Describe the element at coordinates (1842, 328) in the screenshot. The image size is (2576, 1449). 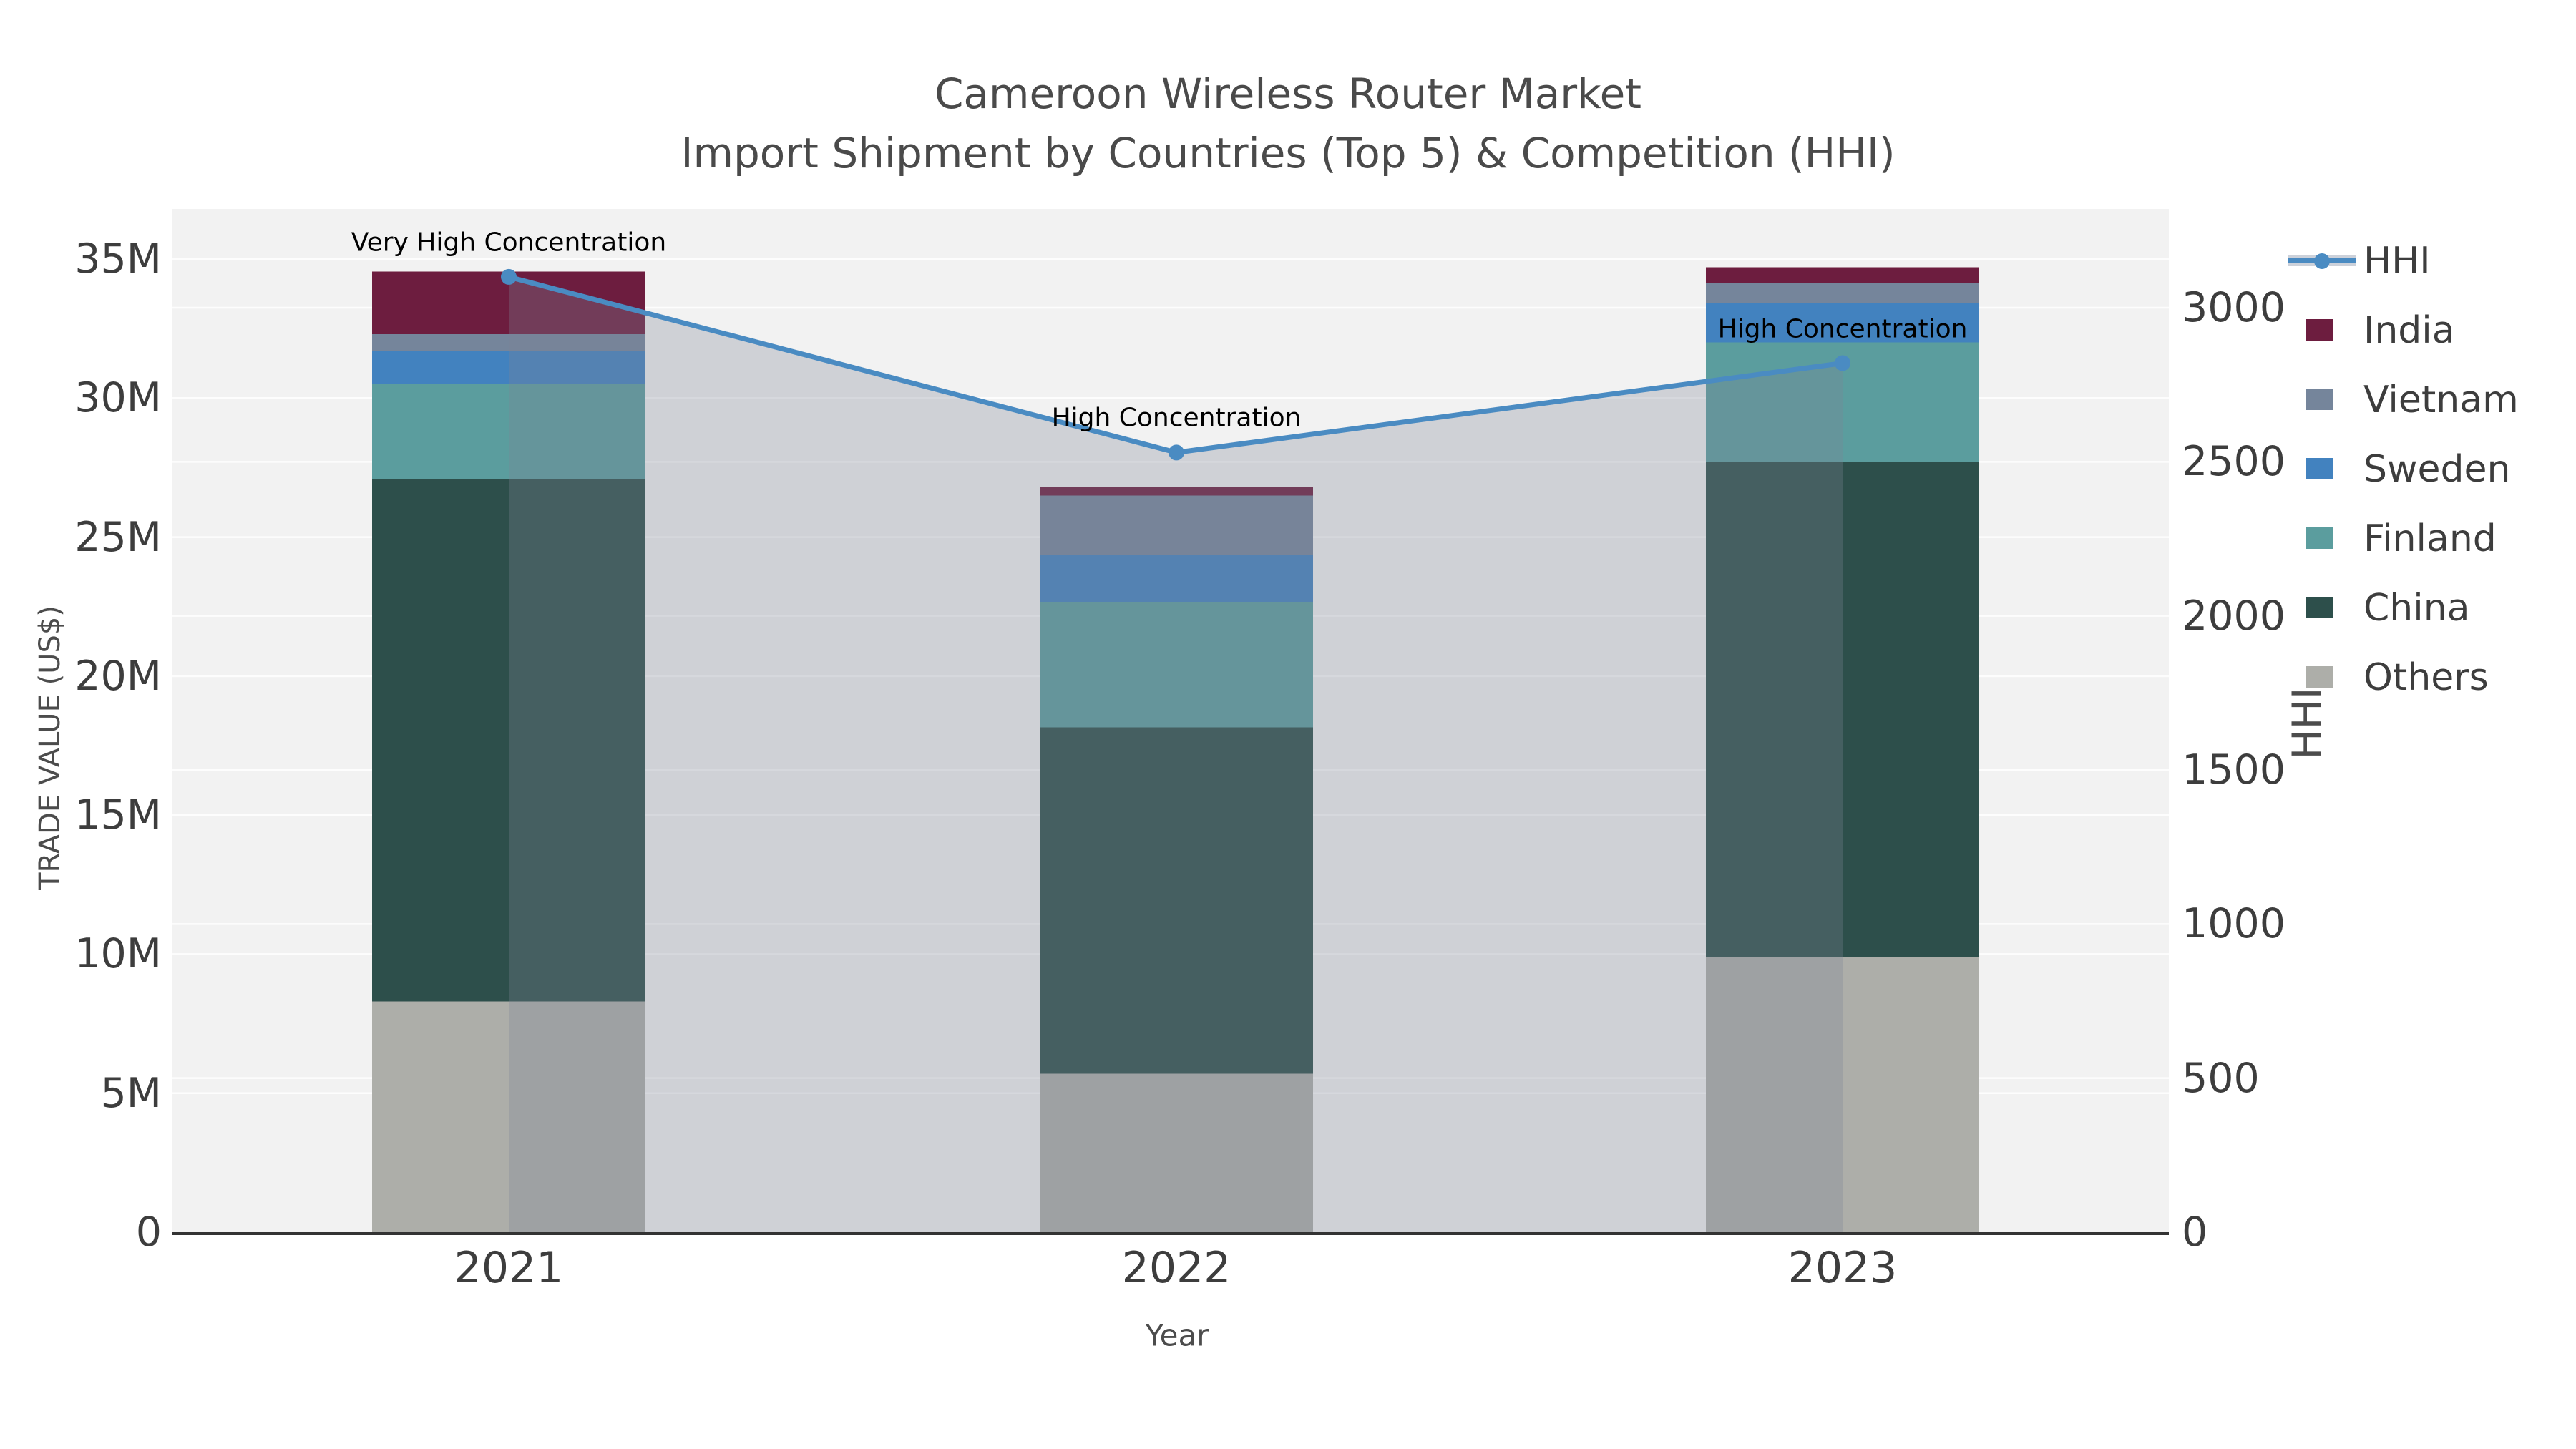
I see `annotation-2023: High Concentration` at that location.